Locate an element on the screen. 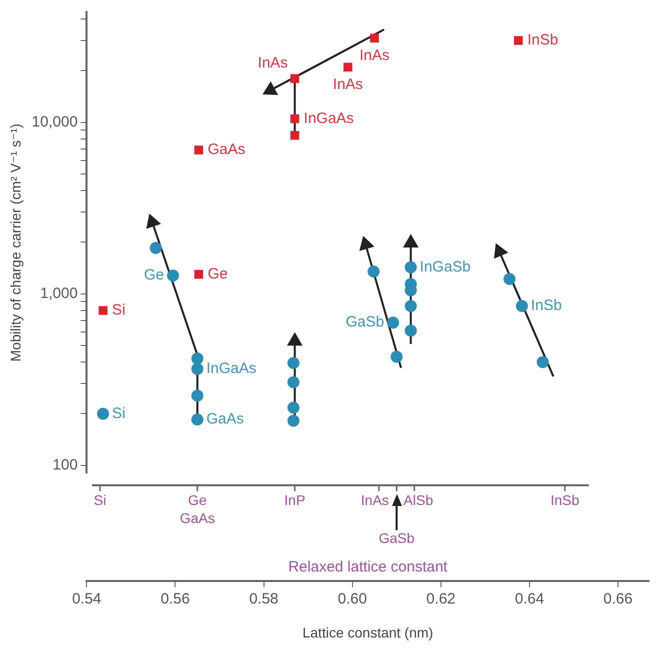 The image size is (658, 650). text: Relaxed lattice constant is located at coordinates (368, 567).